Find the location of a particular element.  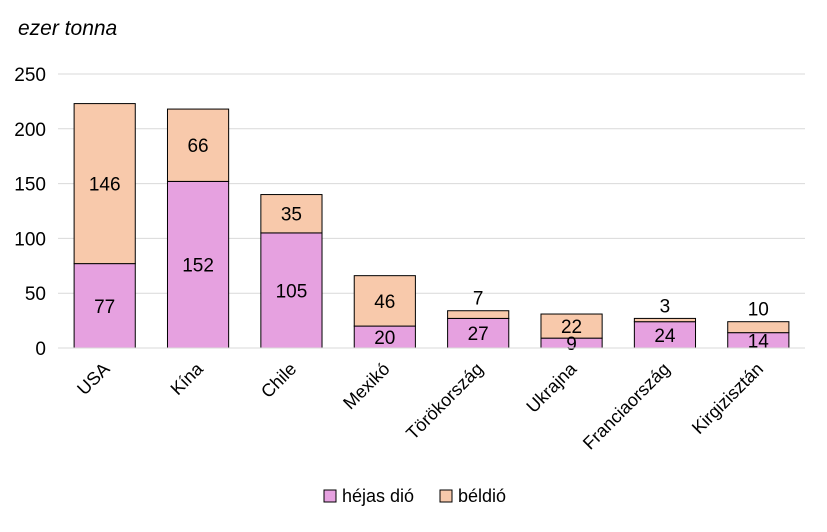

data-label: 9 is located at coordinates (571, 344).